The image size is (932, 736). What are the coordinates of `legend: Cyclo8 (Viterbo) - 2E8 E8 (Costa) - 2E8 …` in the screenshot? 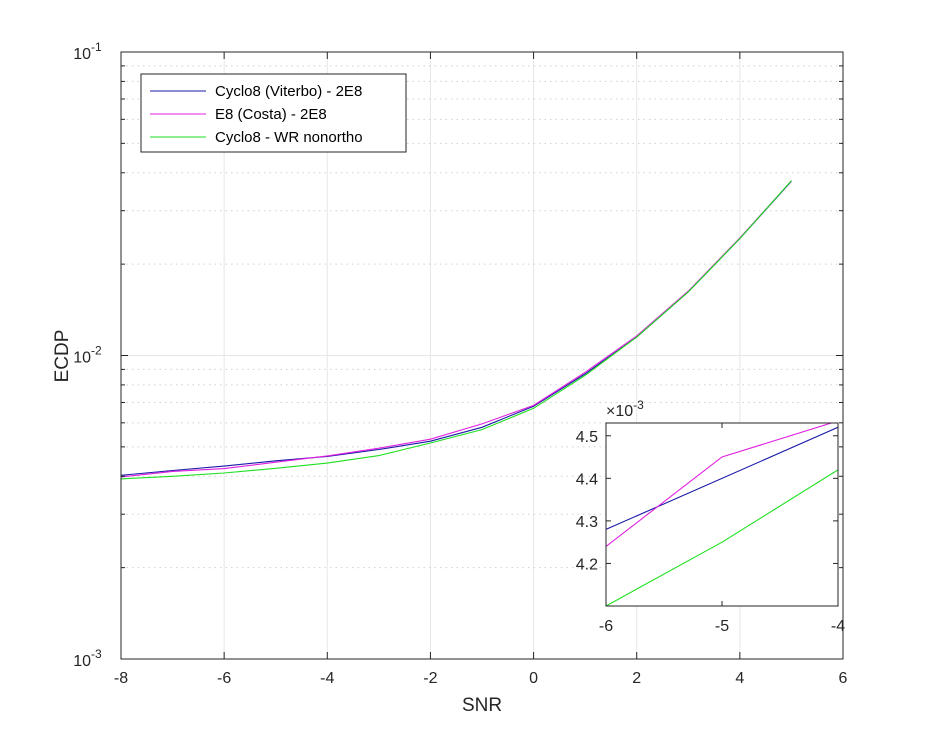 It's located at (273, 113).